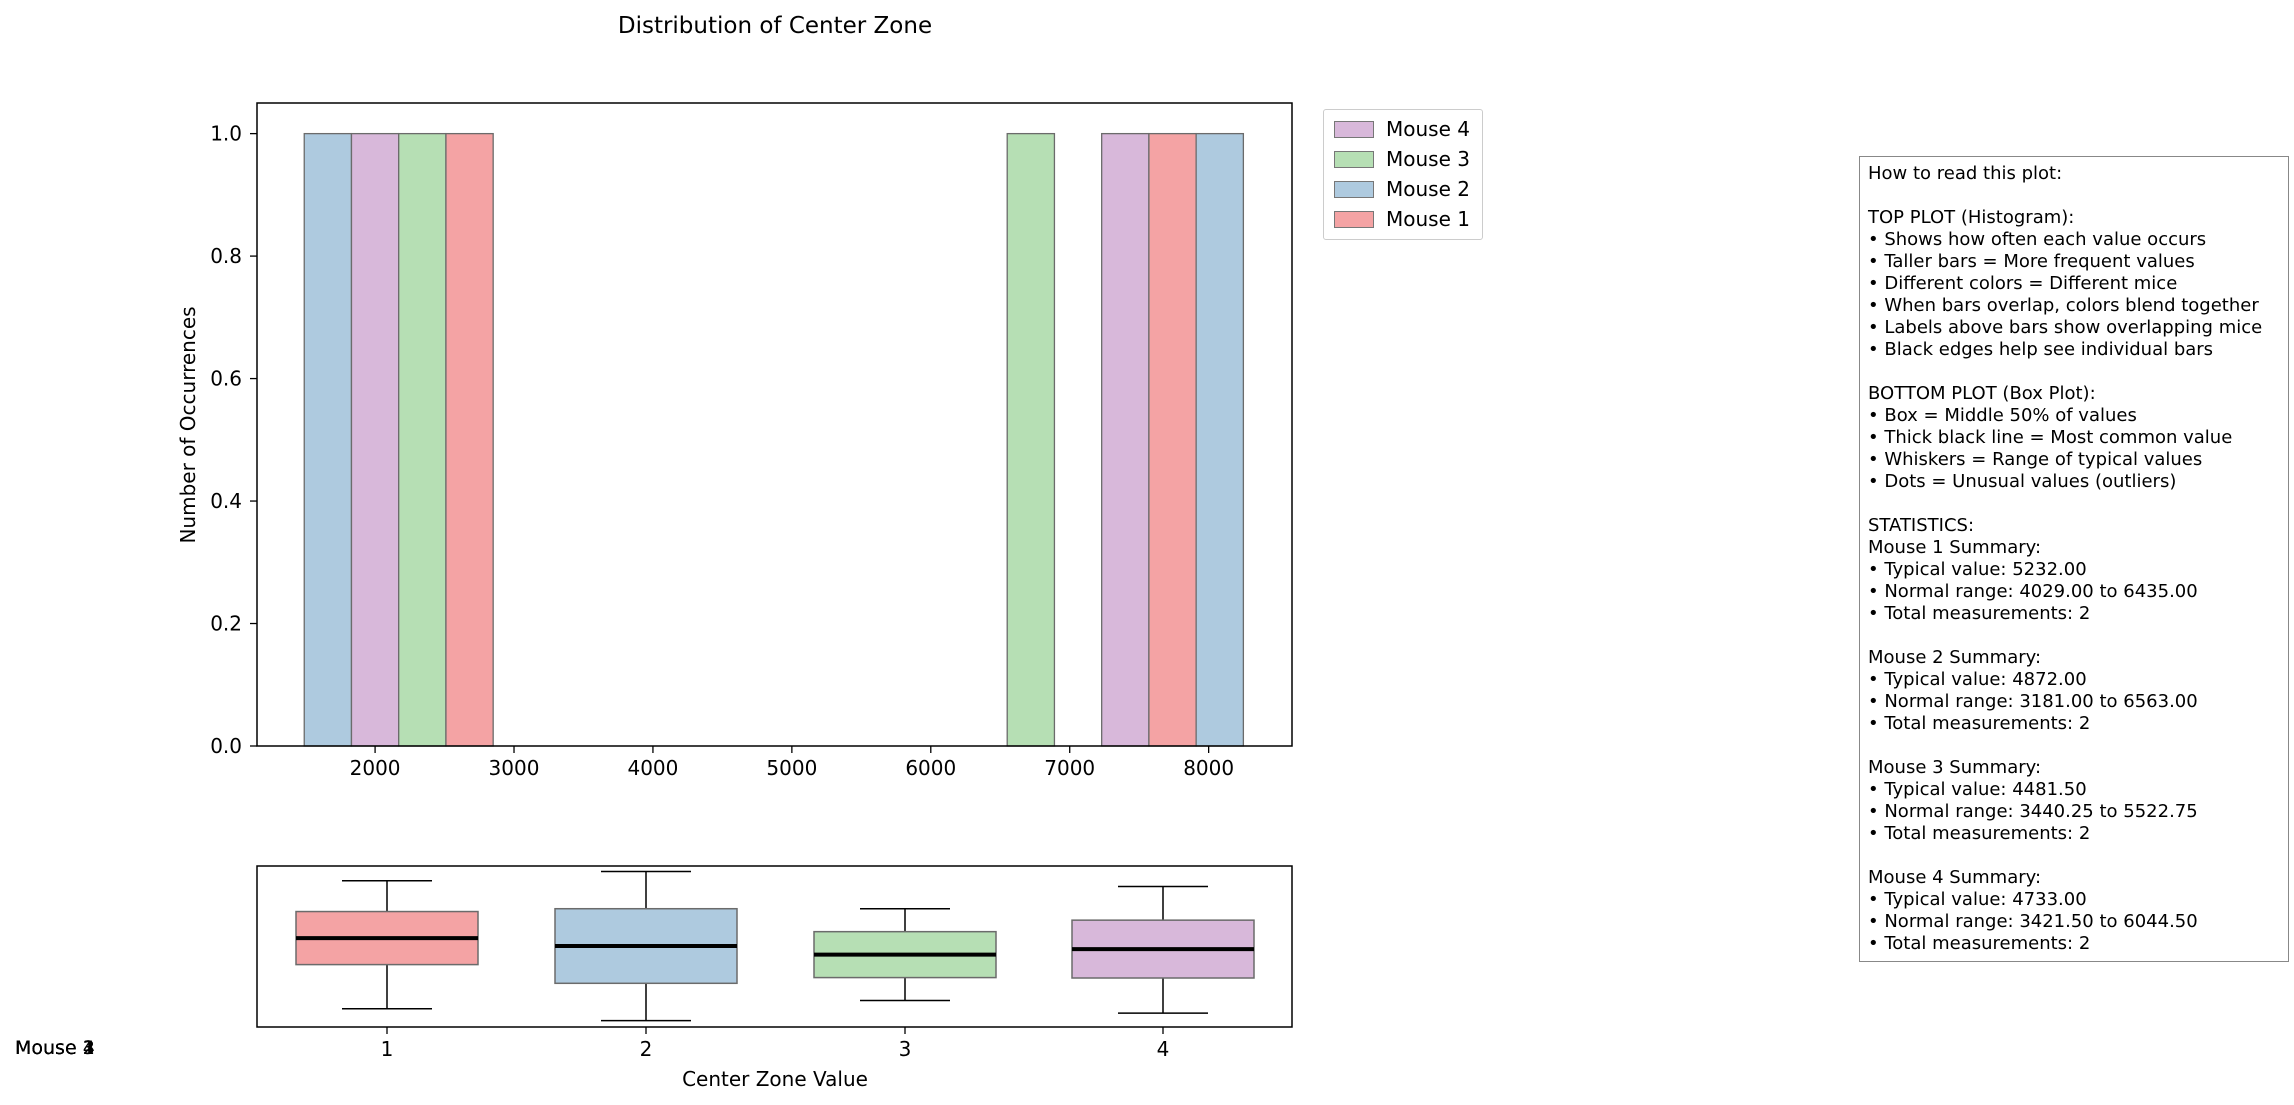 The height and width of the screenshot is (1105, 2294). What do you see at coordinates (2033, 921) in the screenshot?
I see `info-line: • Normal range: 3421.50 to 6044.50` at bounding box center [2033, 921].